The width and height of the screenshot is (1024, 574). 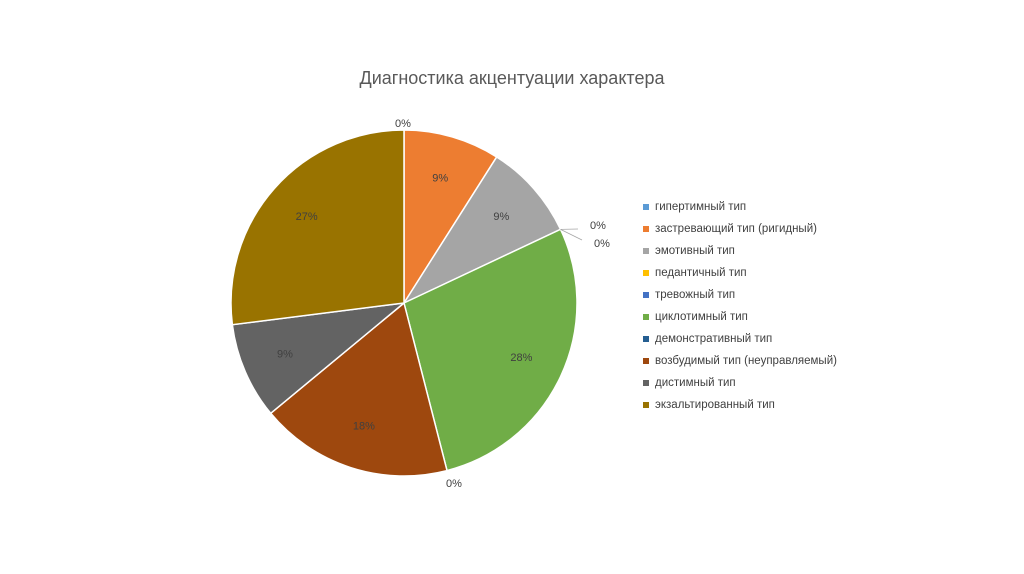 I want to click on leader-lines, so click(x=571, y=234).